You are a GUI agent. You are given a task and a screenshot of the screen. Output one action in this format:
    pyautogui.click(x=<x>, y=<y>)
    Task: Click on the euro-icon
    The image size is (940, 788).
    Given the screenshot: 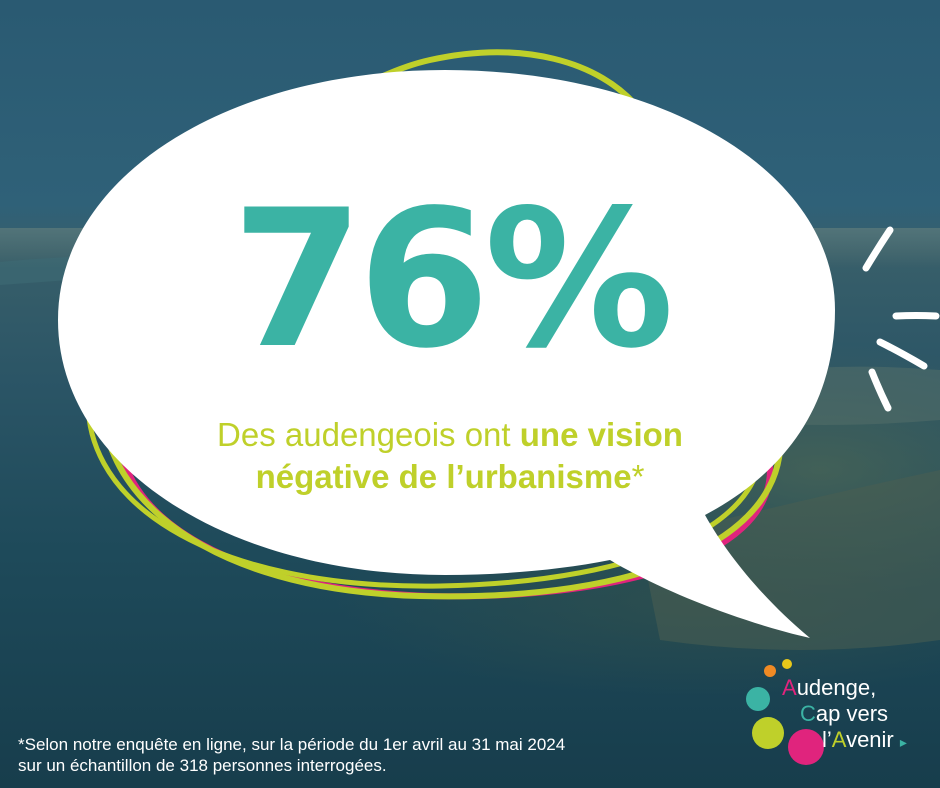 What is the action you would take?
    pyautogui.click(x=770, y=671)
    